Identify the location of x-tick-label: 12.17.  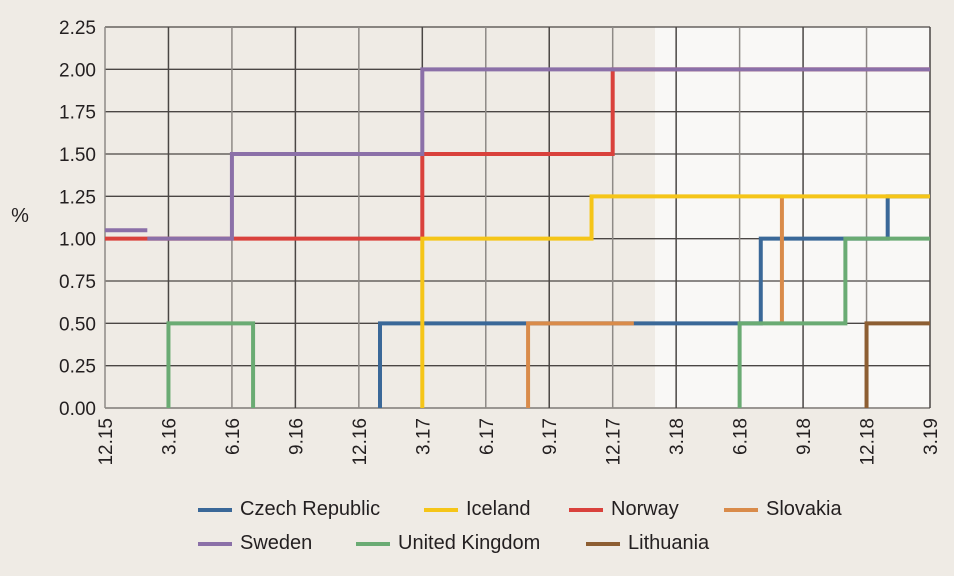
(614, 442).